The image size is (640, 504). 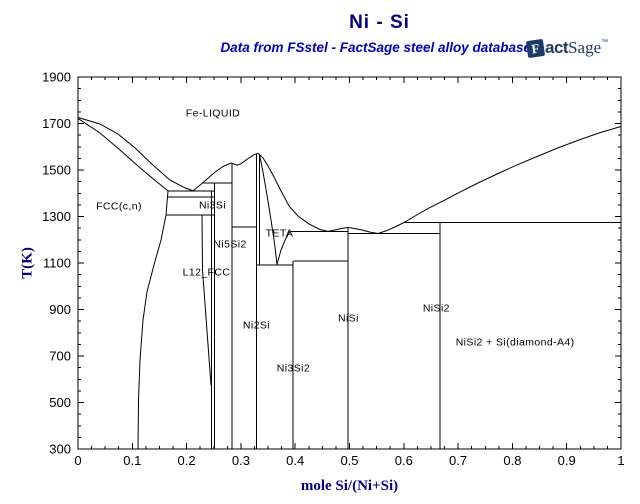 I want to click on phase-boundary-liquidus-ni3si-ni2si, so click(x=225, y=172).